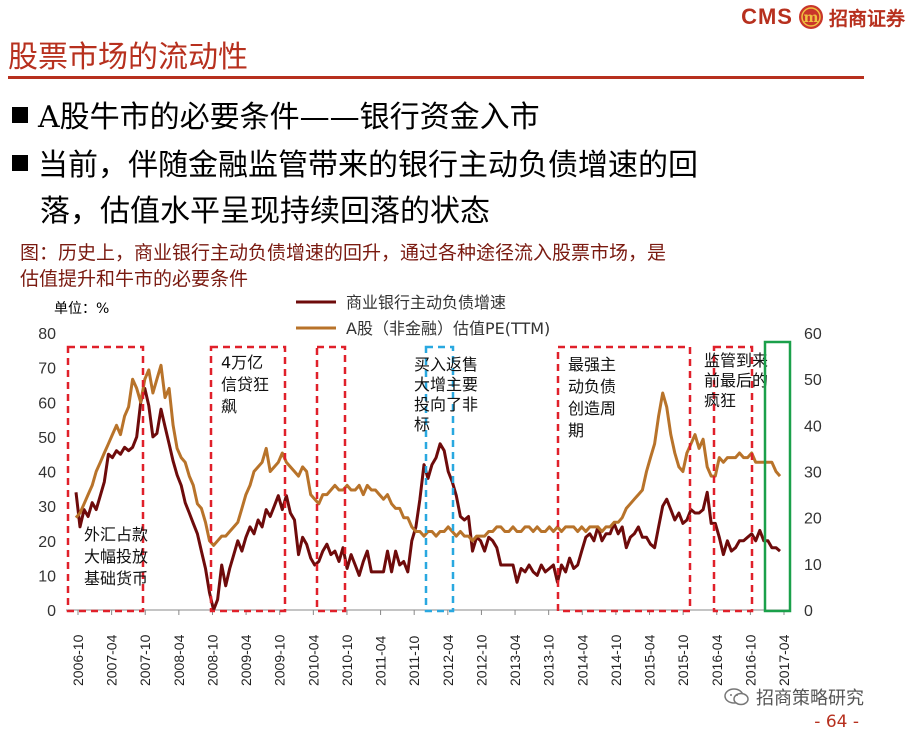 The width and height of the screenshot is (919, 736). Describe the element at coordinates (47, 473) in the screenshot. I see `y-left-tick-label: 40` at that location.